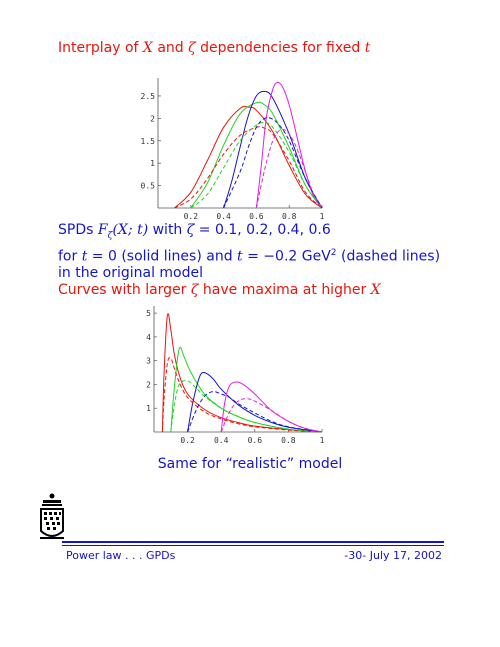  I want to click on y-tick-label: 3, so click(148, 361).